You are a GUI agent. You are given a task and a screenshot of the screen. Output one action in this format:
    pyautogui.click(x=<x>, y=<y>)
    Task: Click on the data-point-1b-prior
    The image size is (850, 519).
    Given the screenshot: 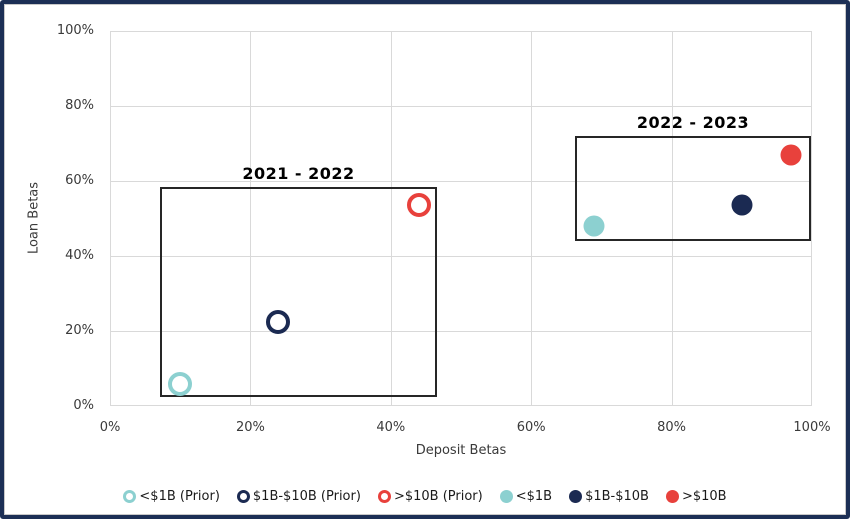 What is the action you would take?
    pyautogui.click(x=180, y=383)
    